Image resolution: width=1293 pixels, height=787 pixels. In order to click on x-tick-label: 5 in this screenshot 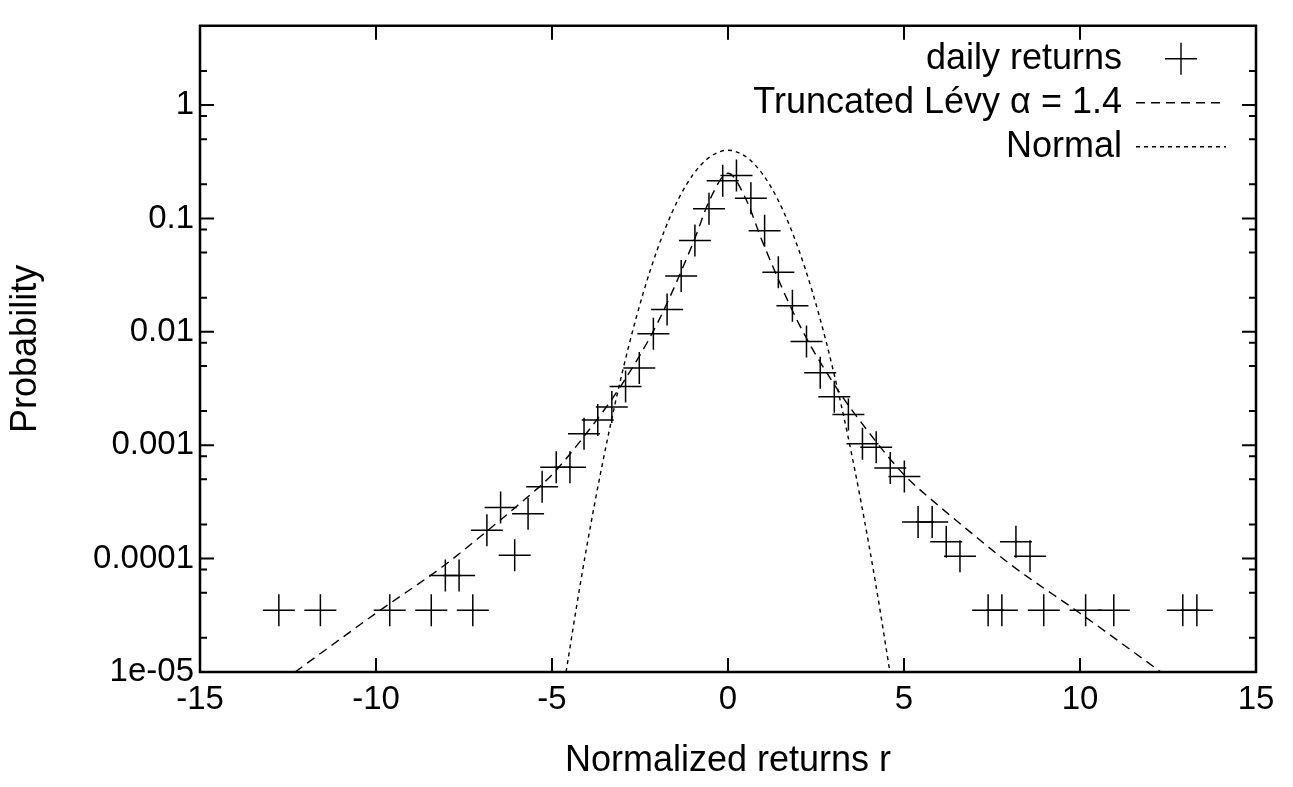, I will do `click(904, 697)`.